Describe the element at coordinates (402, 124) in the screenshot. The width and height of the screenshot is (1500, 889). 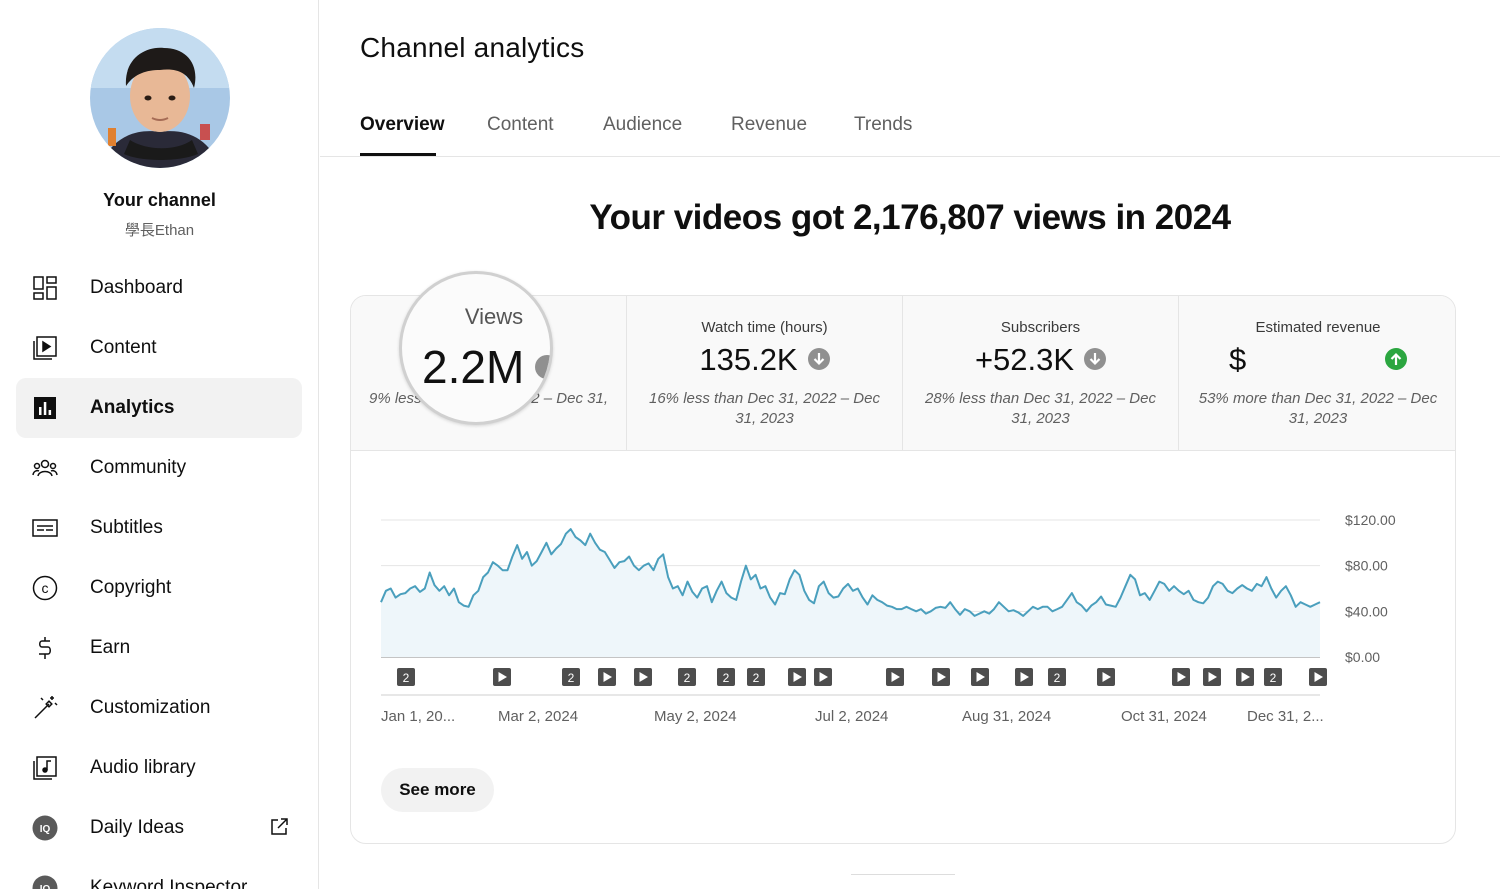
I see `tab-overview: Overview` at that location.